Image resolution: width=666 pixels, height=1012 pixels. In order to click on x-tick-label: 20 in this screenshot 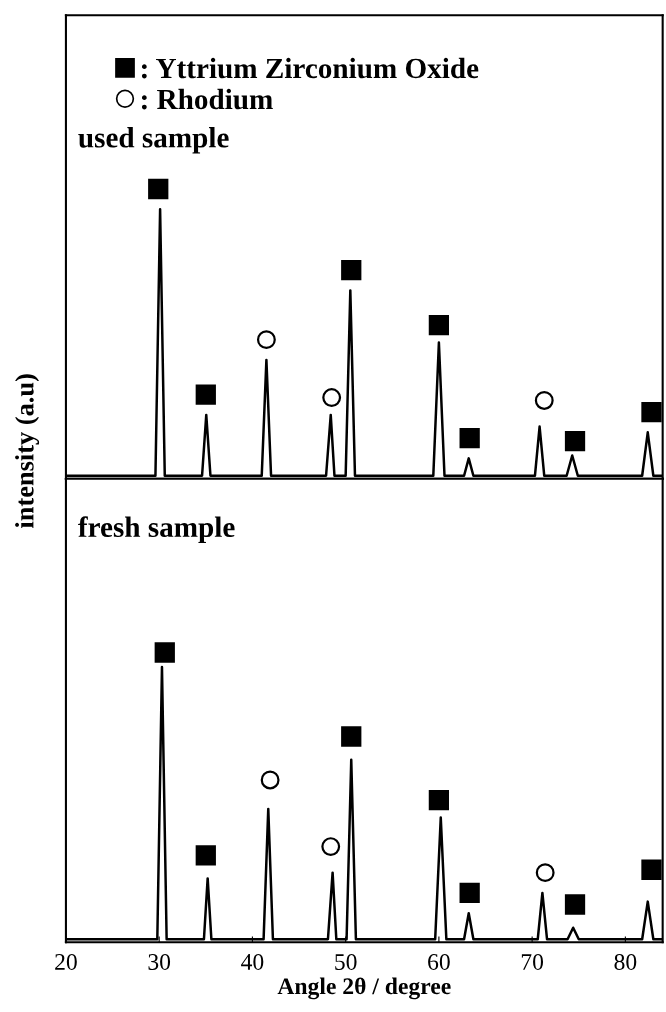, I will do `click(66, 961)`.